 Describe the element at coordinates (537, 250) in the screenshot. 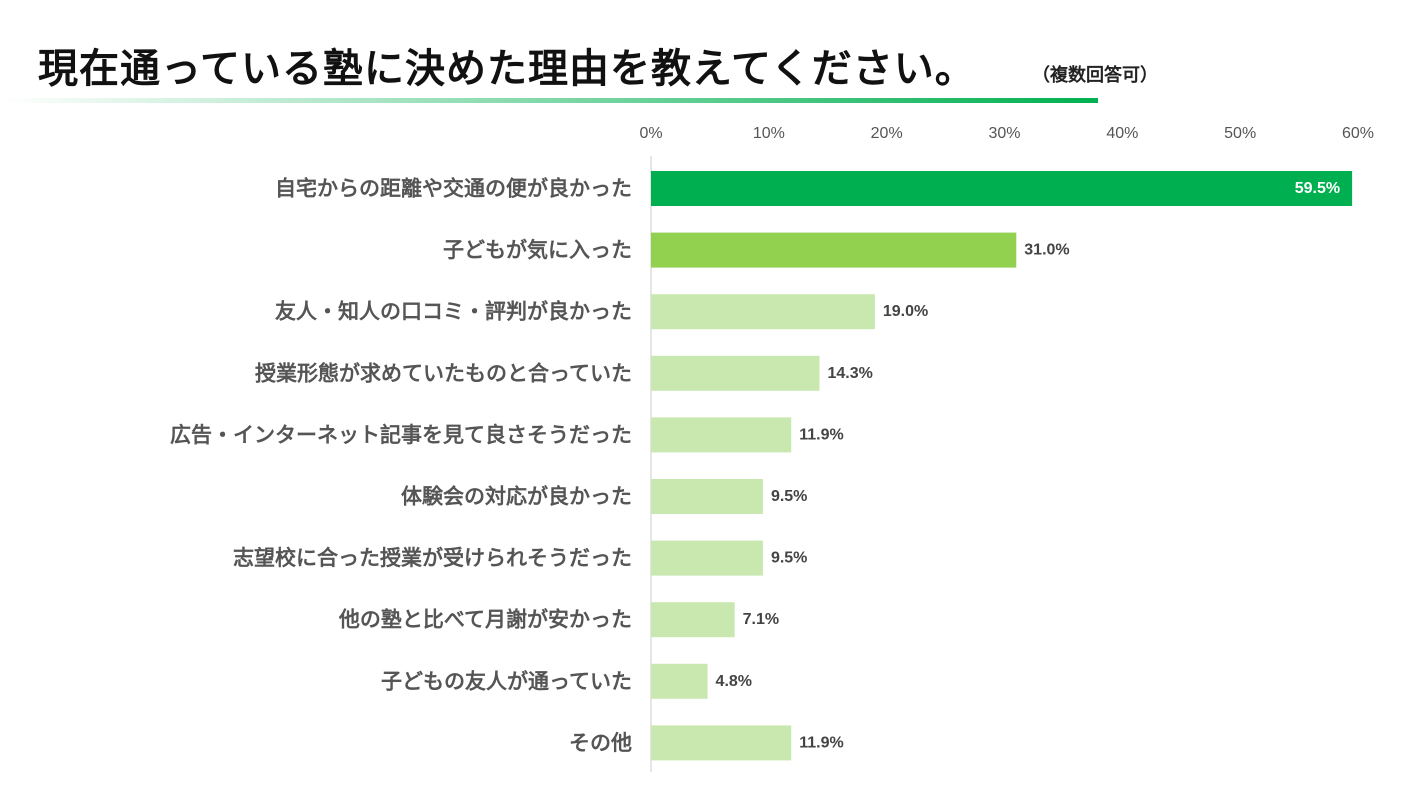

I see `category-label: 子どもが気に入った` at that location.